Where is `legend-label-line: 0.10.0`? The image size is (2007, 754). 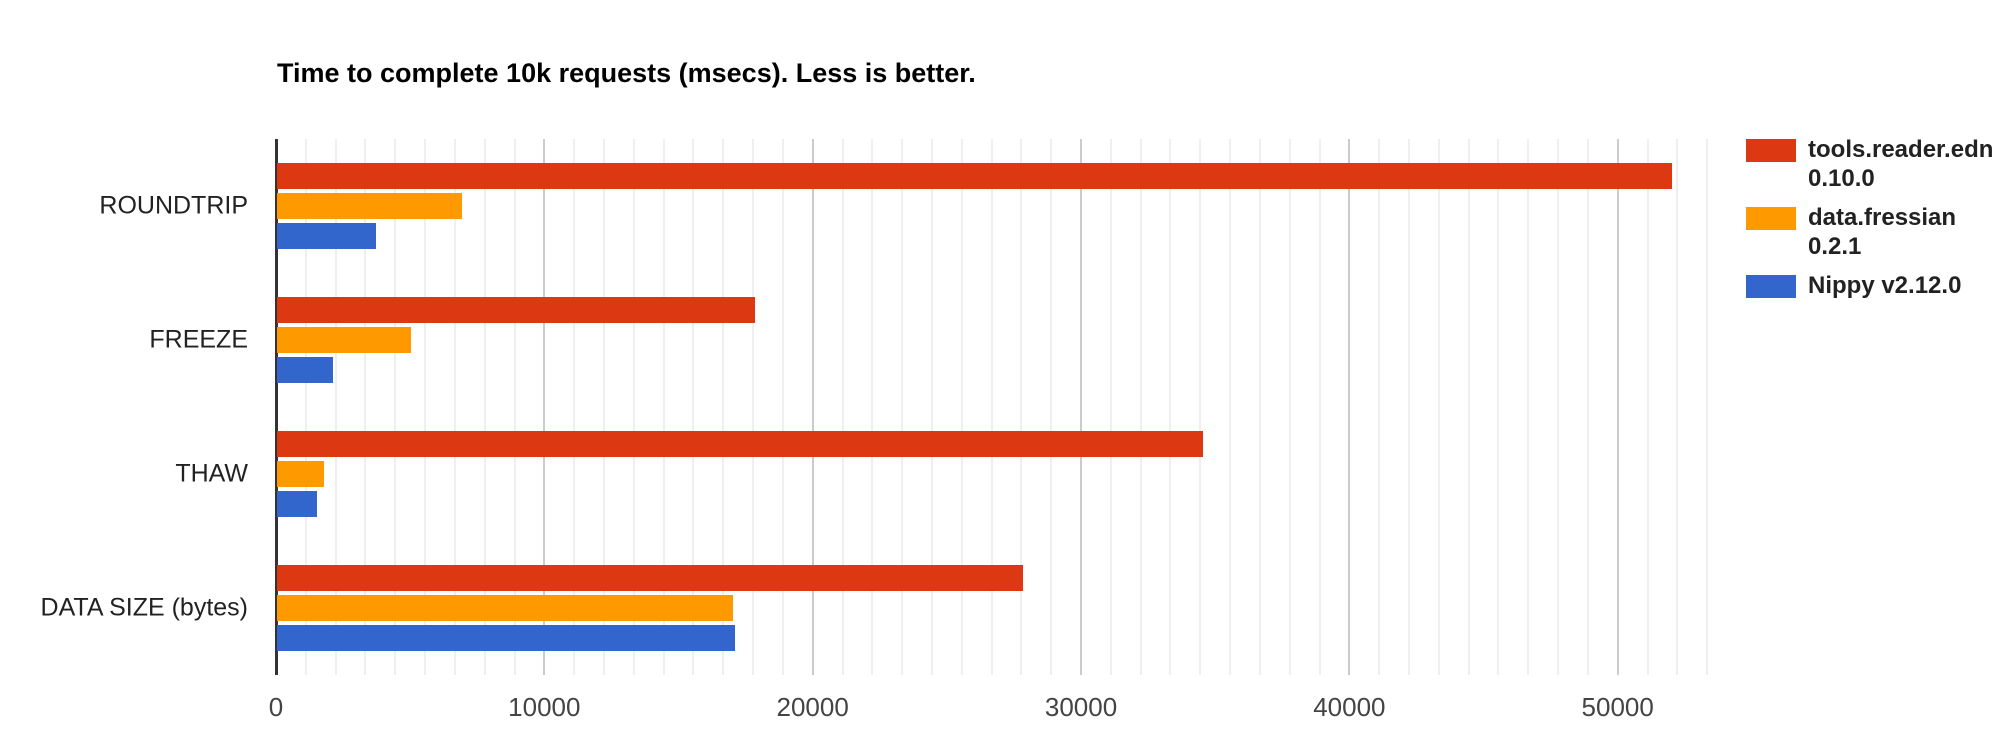 legend-label-line: 0.10.0 is located at coordinates (1841, 178).